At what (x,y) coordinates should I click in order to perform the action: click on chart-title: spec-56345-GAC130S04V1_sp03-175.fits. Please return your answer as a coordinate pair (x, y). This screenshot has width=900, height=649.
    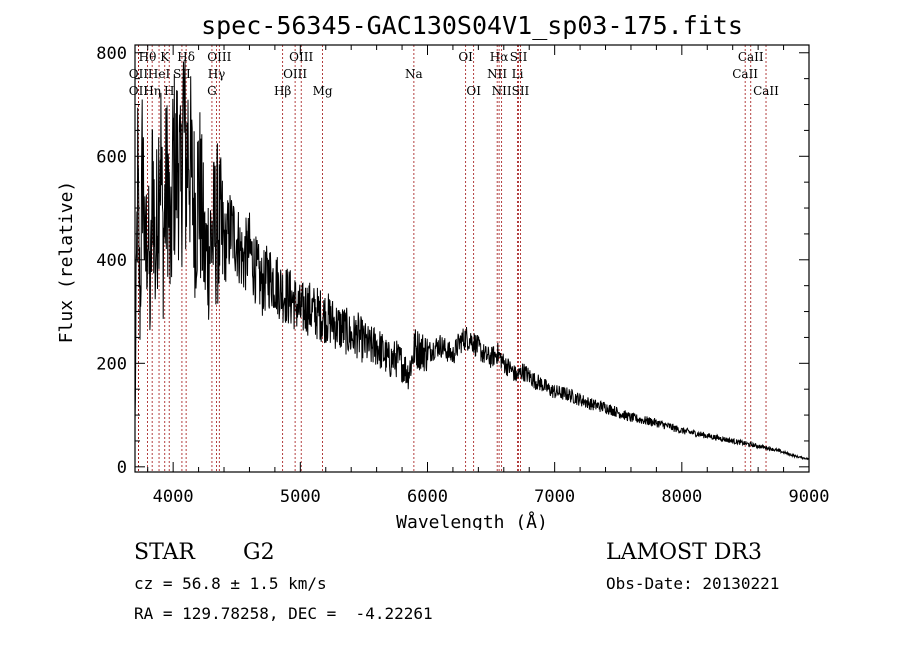
    Looking at the image, I should click on (472, 25).